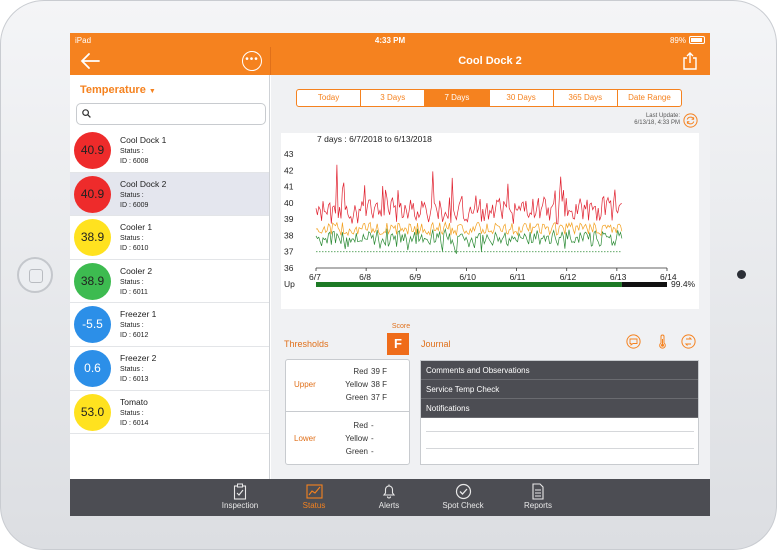 This screenshot has height=550, width=777. I want to click on sensor-name: Freezer 1, so click(138, 314).